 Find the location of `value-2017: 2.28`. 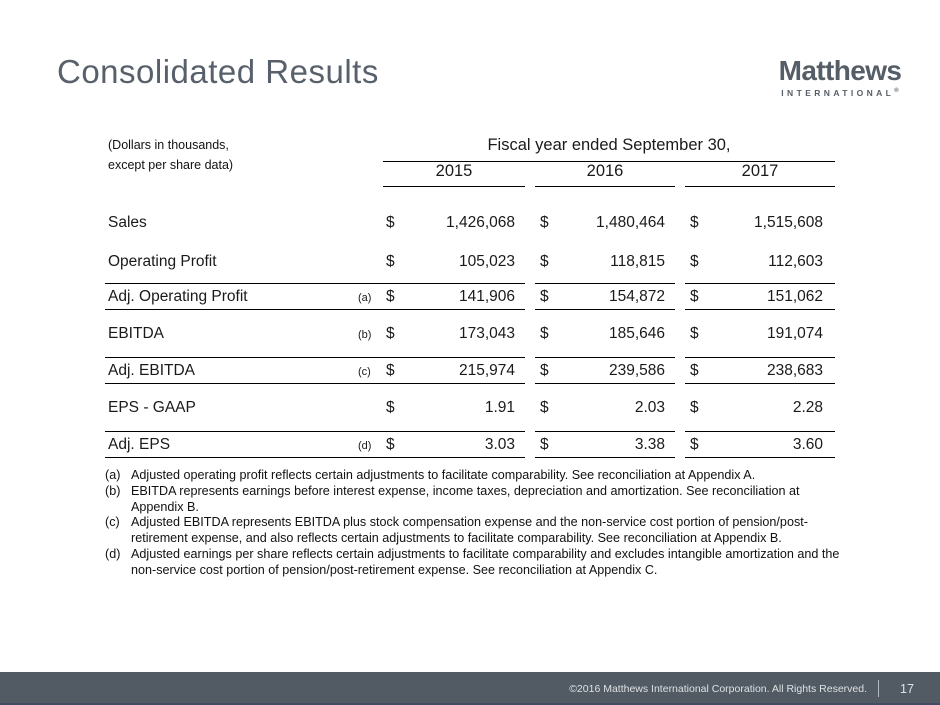

value-2017: 2.28 is located at coordinates (807, 407).